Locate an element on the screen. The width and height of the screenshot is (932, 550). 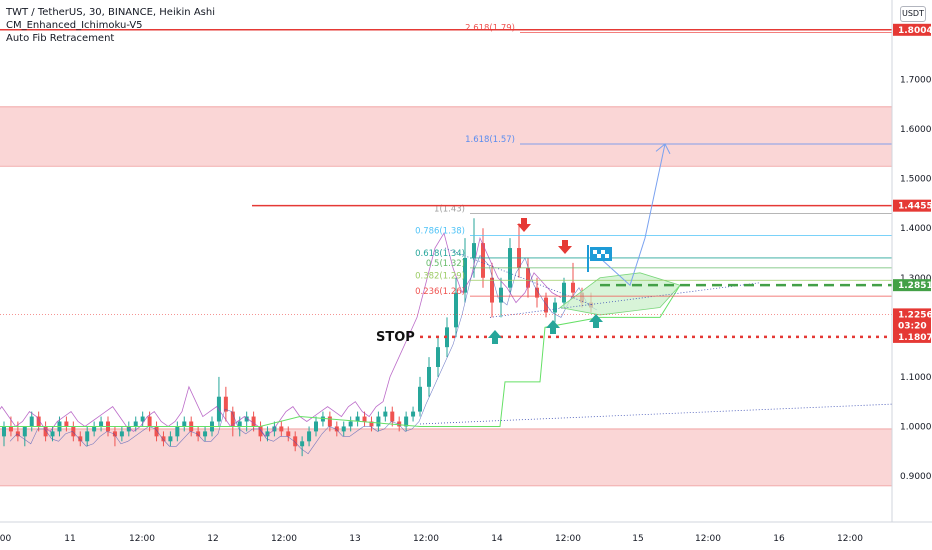
currency-button: USDT is located at coordinates (913, 14).